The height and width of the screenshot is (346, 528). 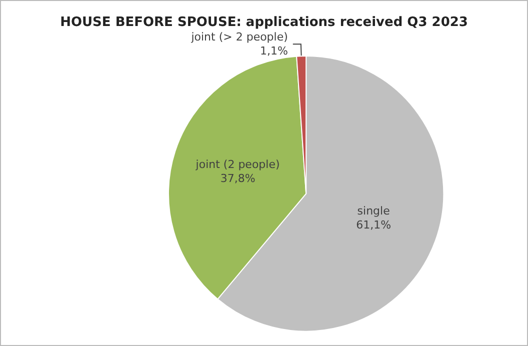 I want to click on data-label: 37,8%, so click(x=238, y=178).